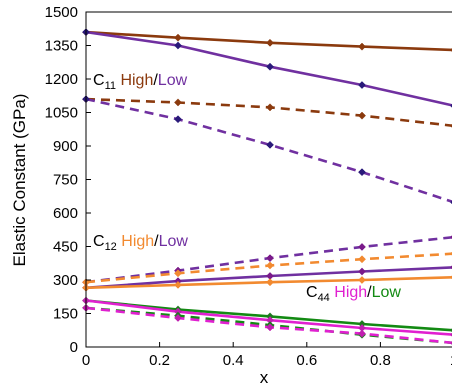 The width and height of the screenshot is (452, 386). I want to click on x-tick-label: 0.8, so click(380, 360).